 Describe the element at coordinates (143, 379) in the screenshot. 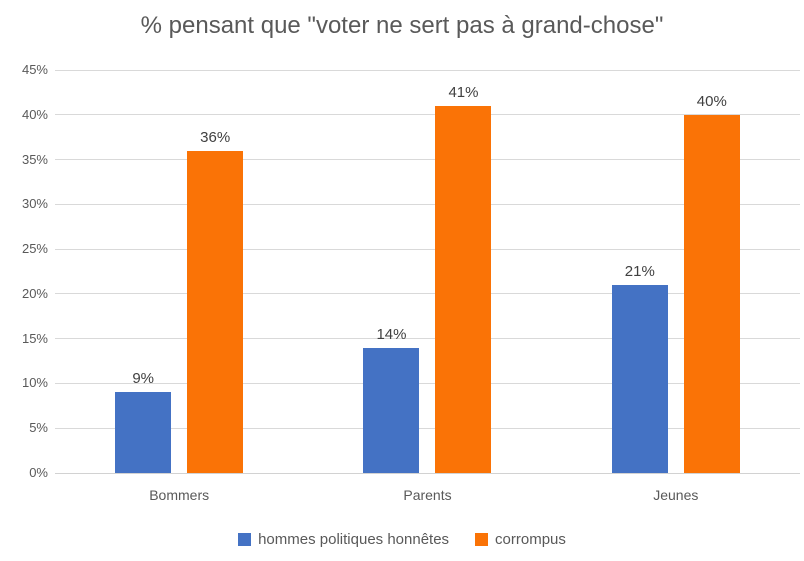

I see `data-label: 9%` at that location.